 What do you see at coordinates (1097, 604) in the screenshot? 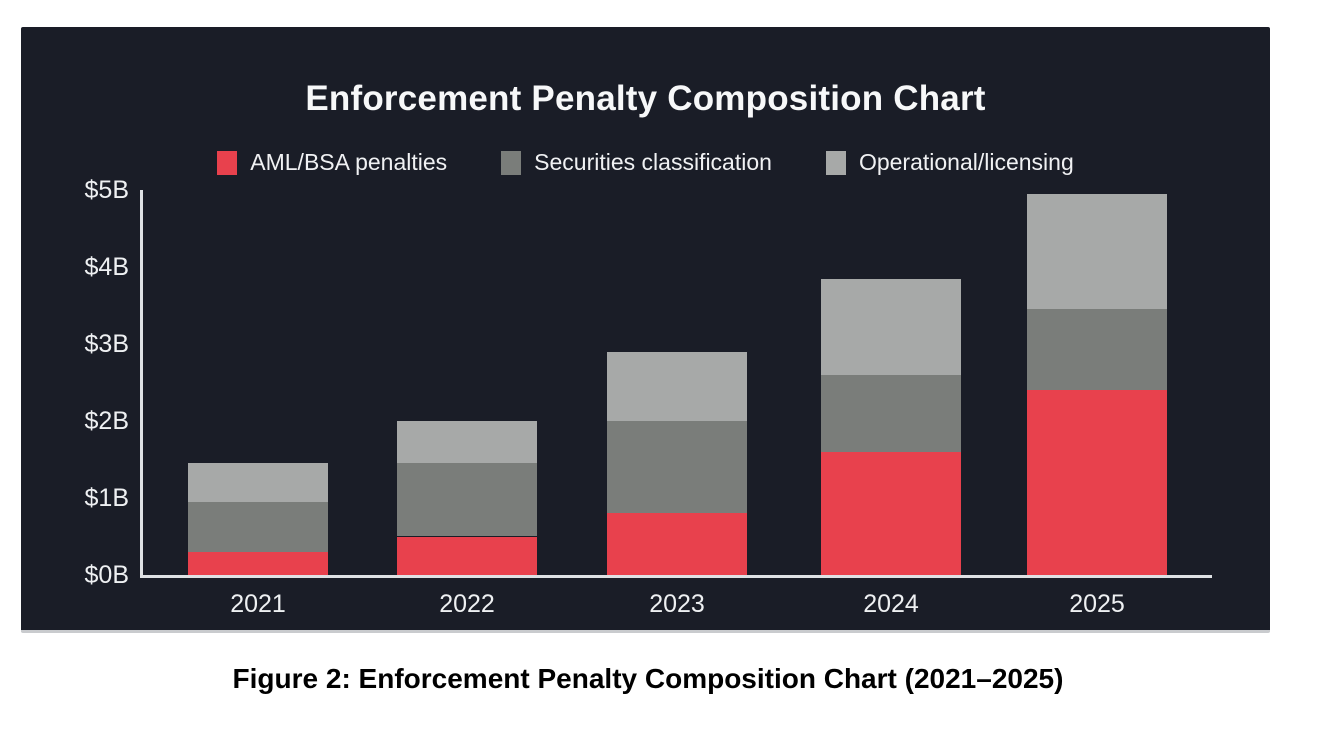
I see `x-axis-category-label: 2025` at bounding box center [1097, 604].